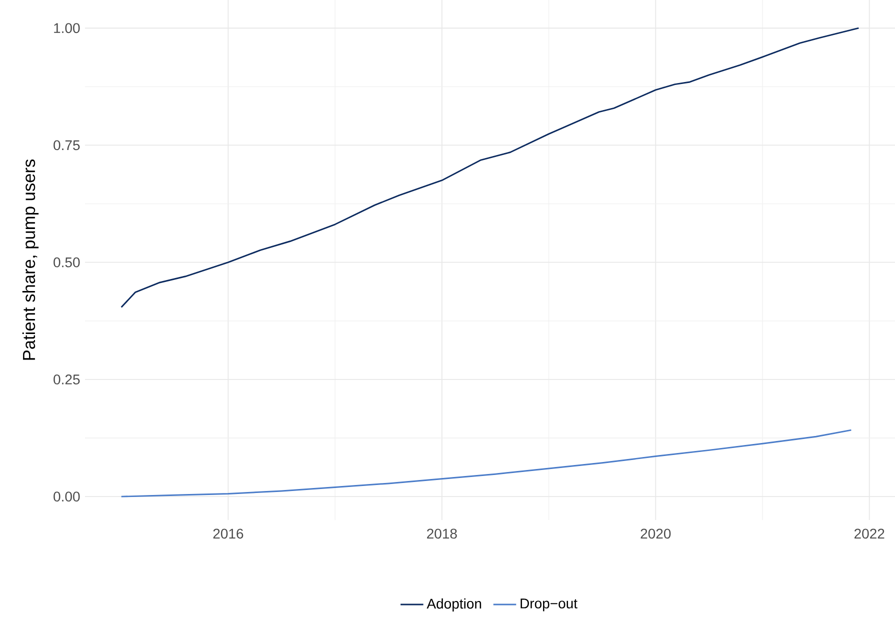 This screenshot has height=617, width=895. Describe the element at coordinates (454, 605) in the screenshot. I see `legend-label: Adoption` at that location.